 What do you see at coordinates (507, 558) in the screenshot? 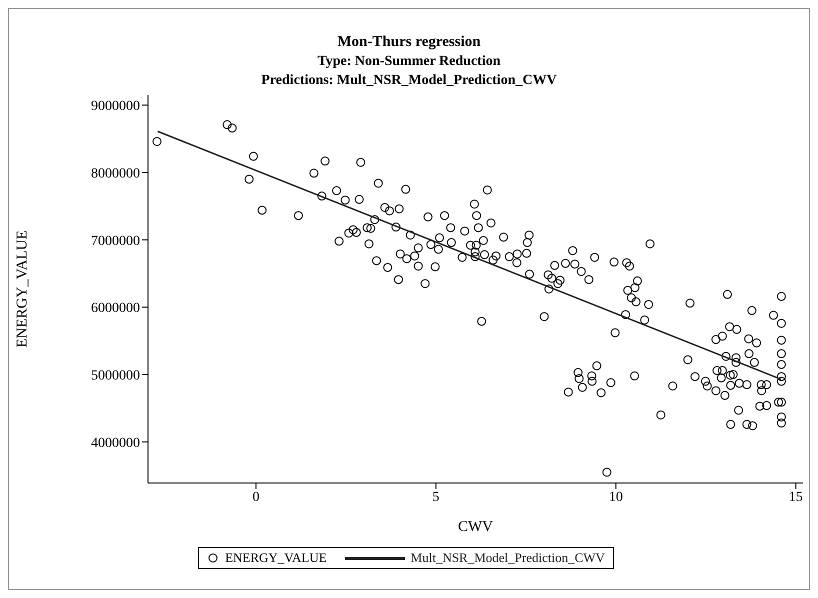
I see `legend-label: Mult_NSR_Model_Prediction_CWV` at bounding box center [507, 558].